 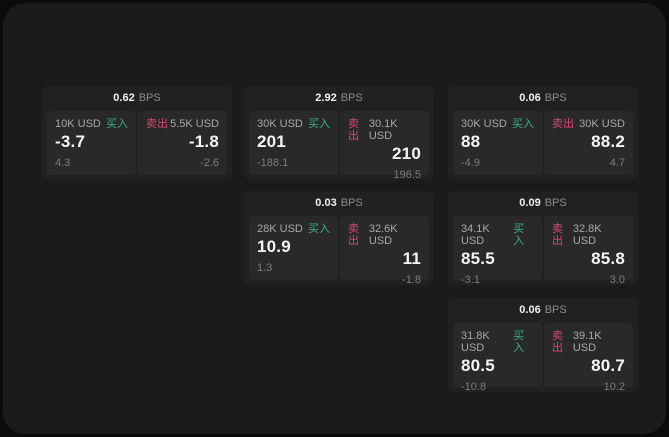 I want to click on sell-sub-value: 4.7, so click(x=617, y=162).